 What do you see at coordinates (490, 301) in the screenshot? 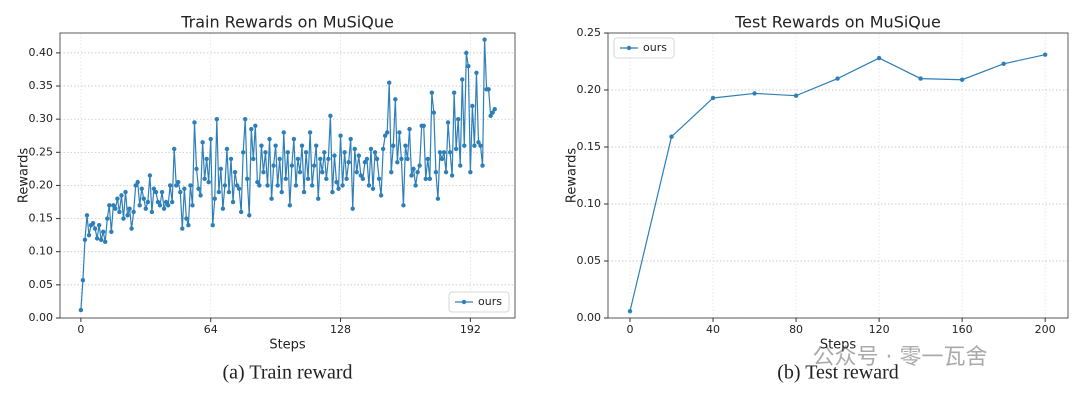
I see `legend-label: ours` at bounding box center [490, 301].